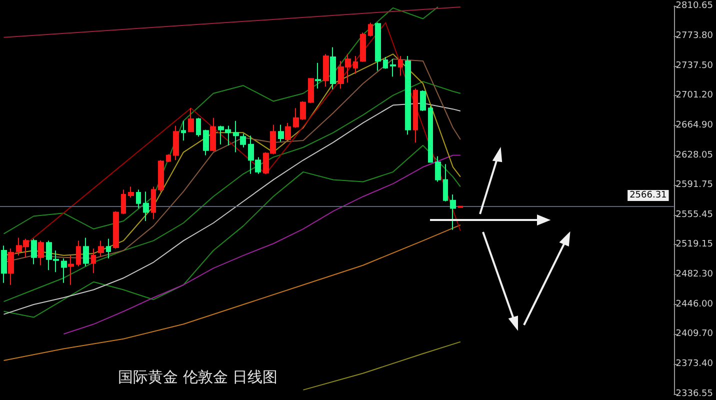 The image size is (716, 400). What do you see at coordinates (695, 363) in the screenshot?
I see `y-tick-label: 2373.40` at bounding box center [695, 363].